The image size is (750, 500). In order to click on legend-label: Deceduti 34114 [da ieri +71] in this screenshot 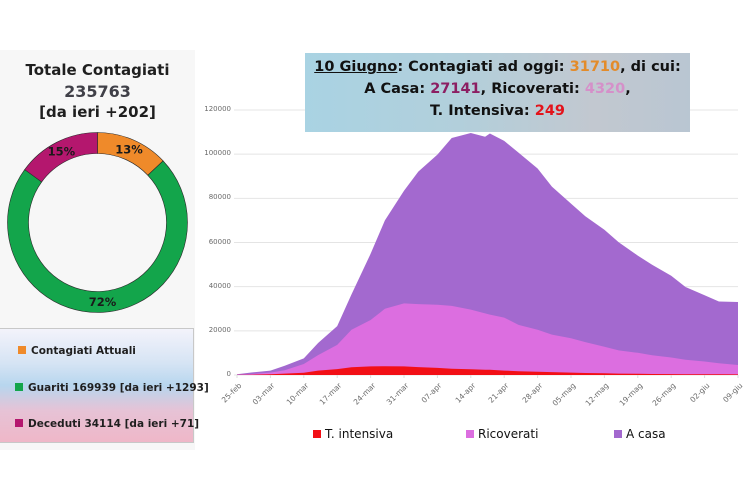, I will do `click(114, 424)`.